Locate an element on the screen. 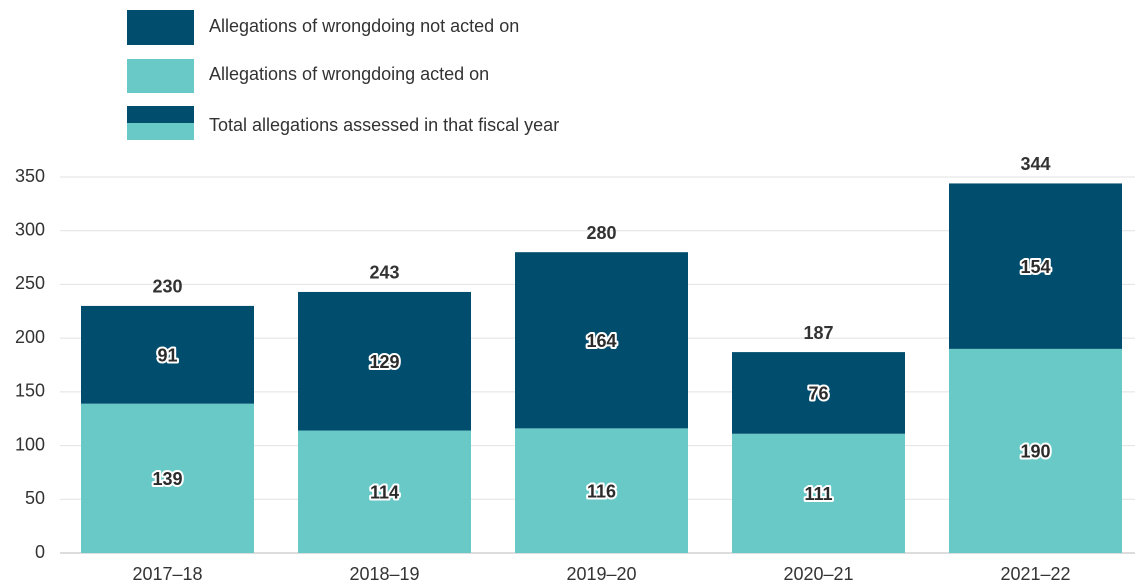  total-label: 230 is located at coordinates (167, 287).